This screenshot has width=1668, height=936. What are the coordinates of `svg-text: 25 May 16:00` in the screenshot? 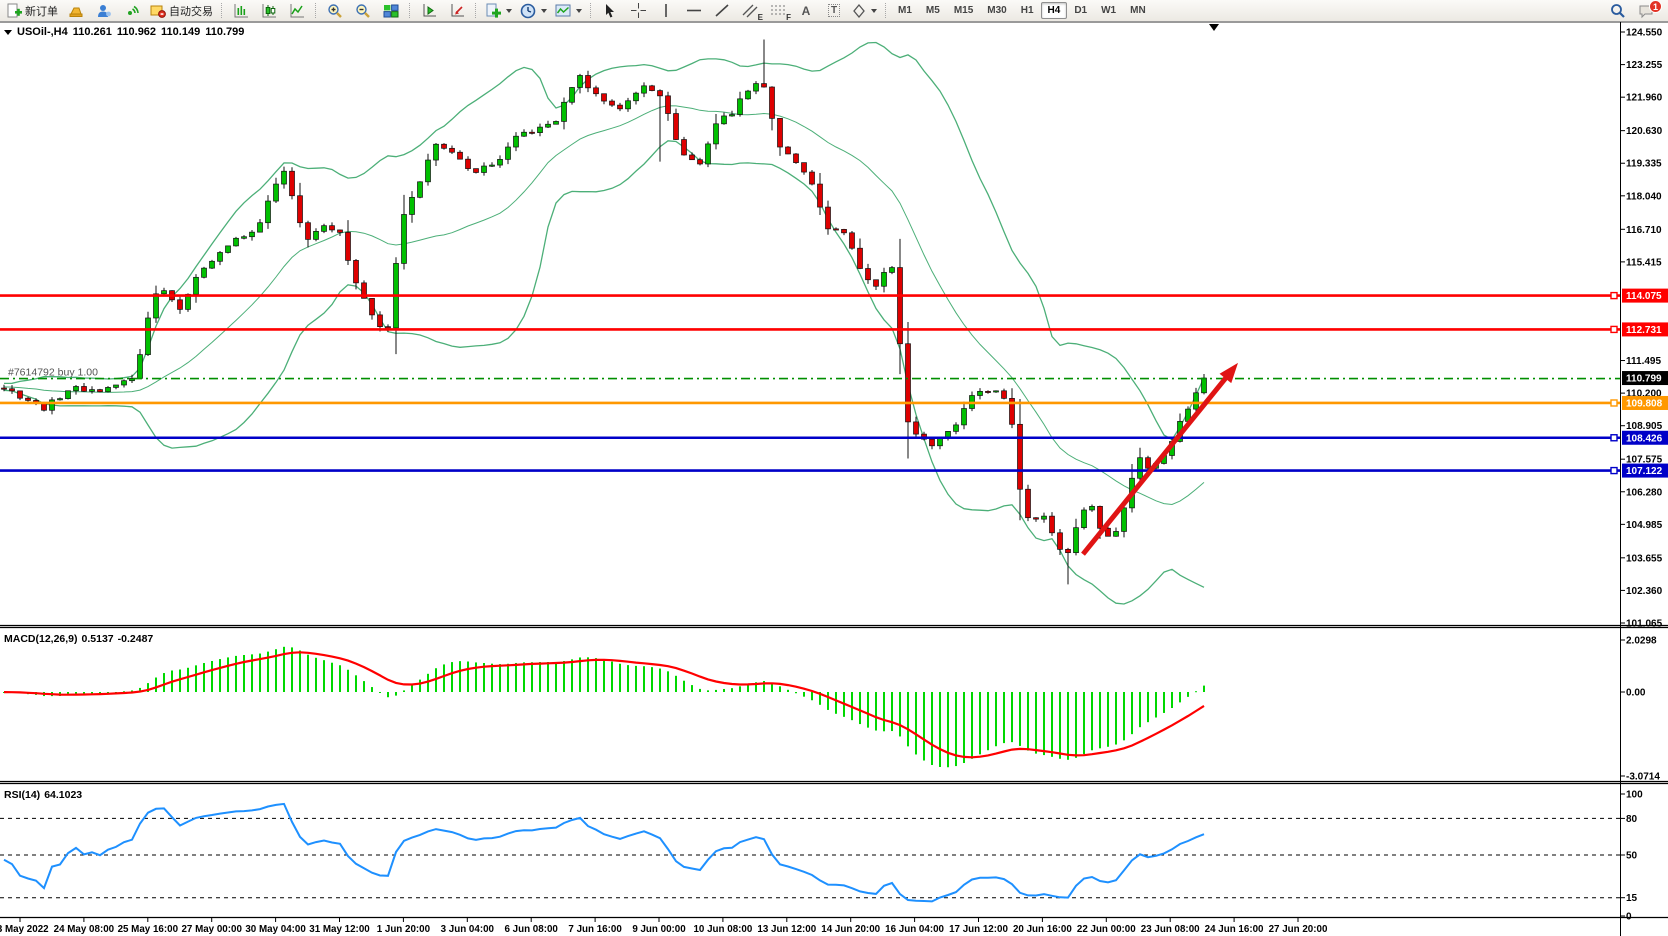 It's located at (148, 929).